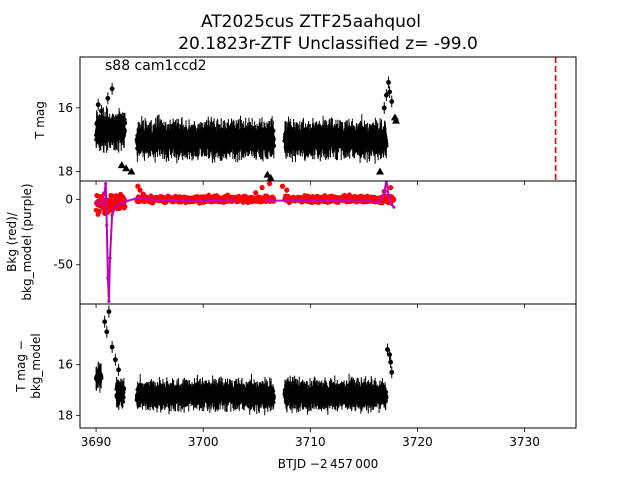 Image resolution: width=640 pixels, height=480 pixels. I want to click on middle-plot-area, so click(245, 242).